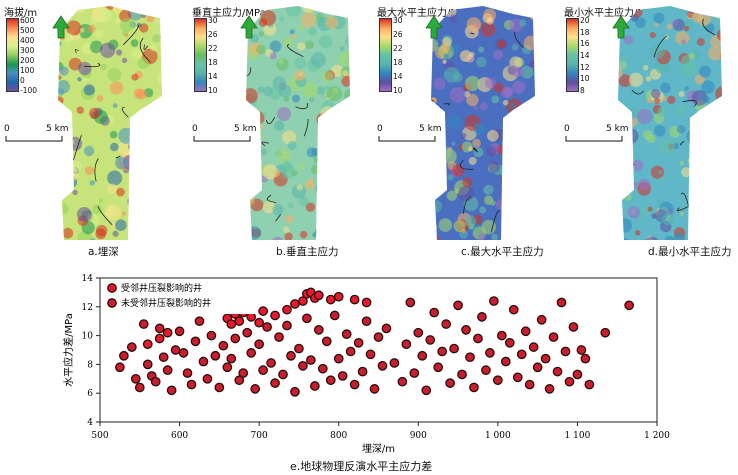 Image resolution: width=738 pixels, height=475 pixels. Describe the element at coordinates (498, 436) in the screenshot. I see `x-tick-label: 1 000` at that location.